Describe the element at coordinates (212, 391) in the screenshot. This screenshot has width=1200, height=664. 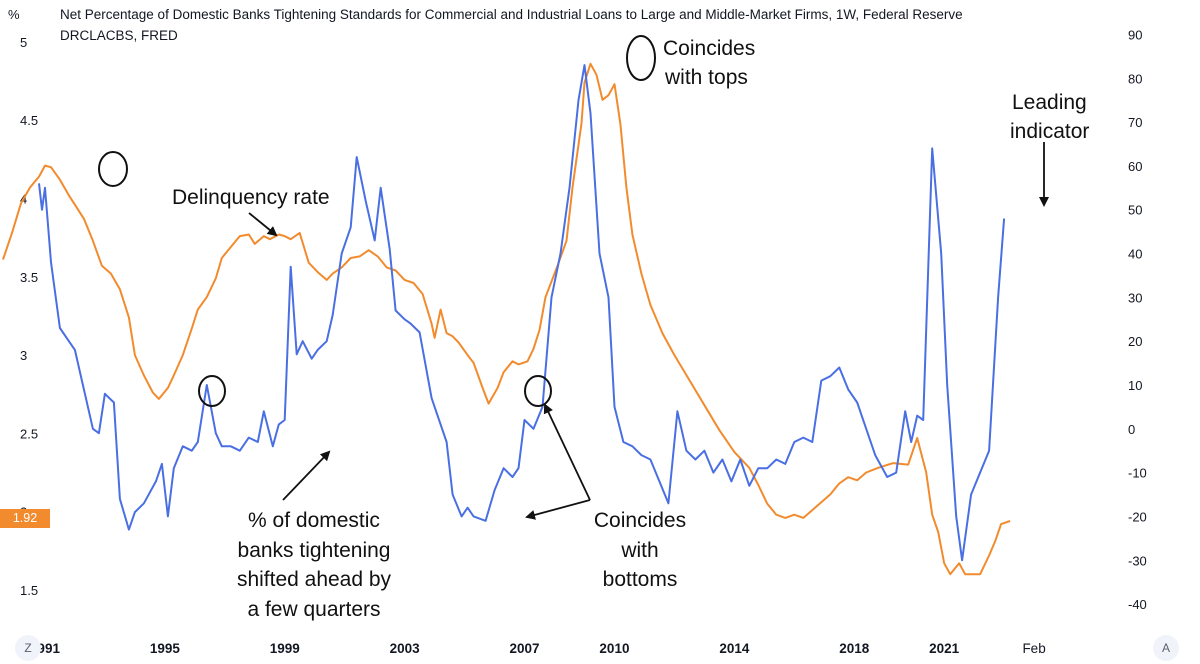
I see `circle-1994-bottom` at that location.